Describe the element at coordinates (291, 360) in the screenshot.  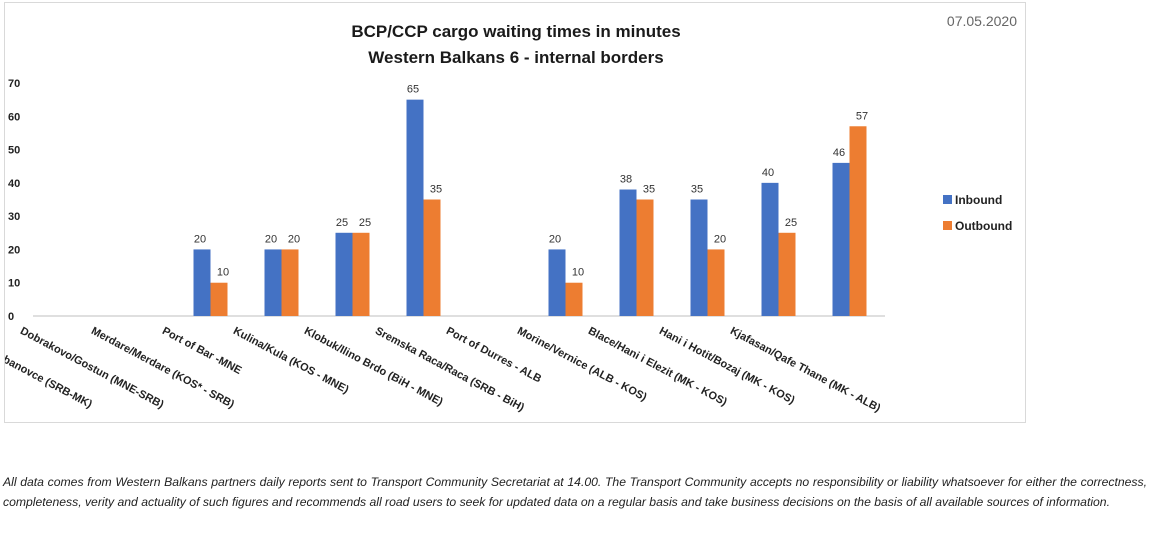
I see `x-category-label: Kulina/Kula (KOS - MNE)` at that location.